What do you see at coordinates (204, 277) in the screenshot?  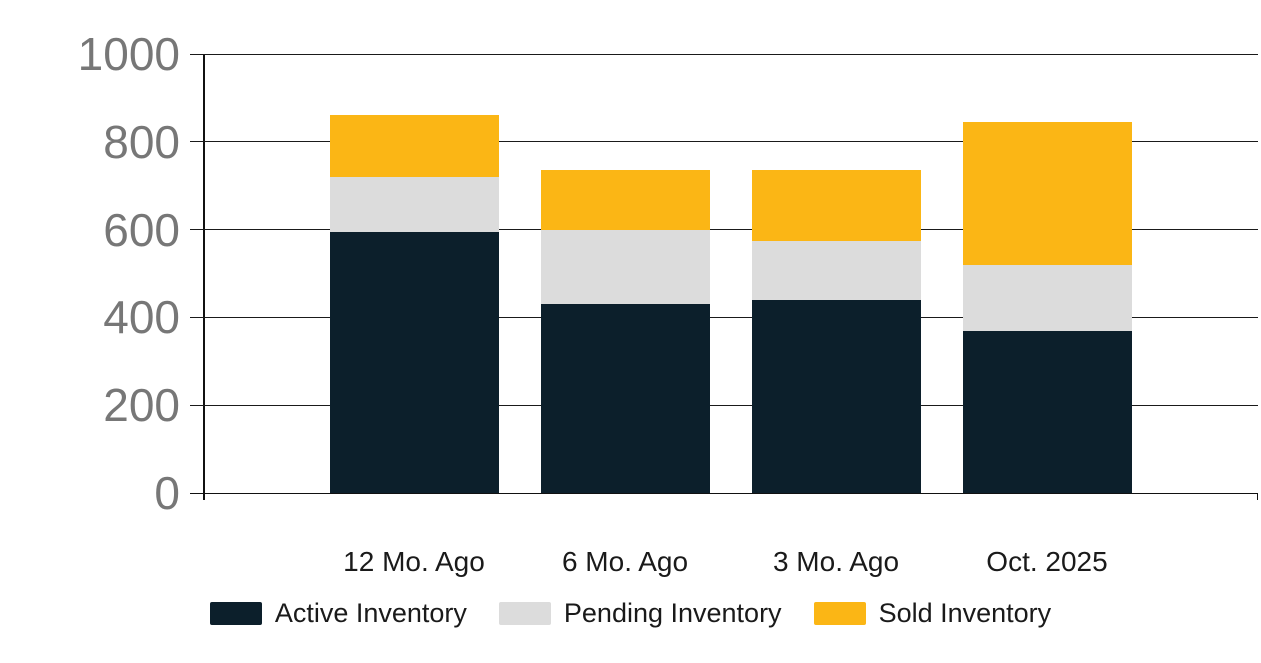 I see `y-axis-line` at bounding box center [204, 277].